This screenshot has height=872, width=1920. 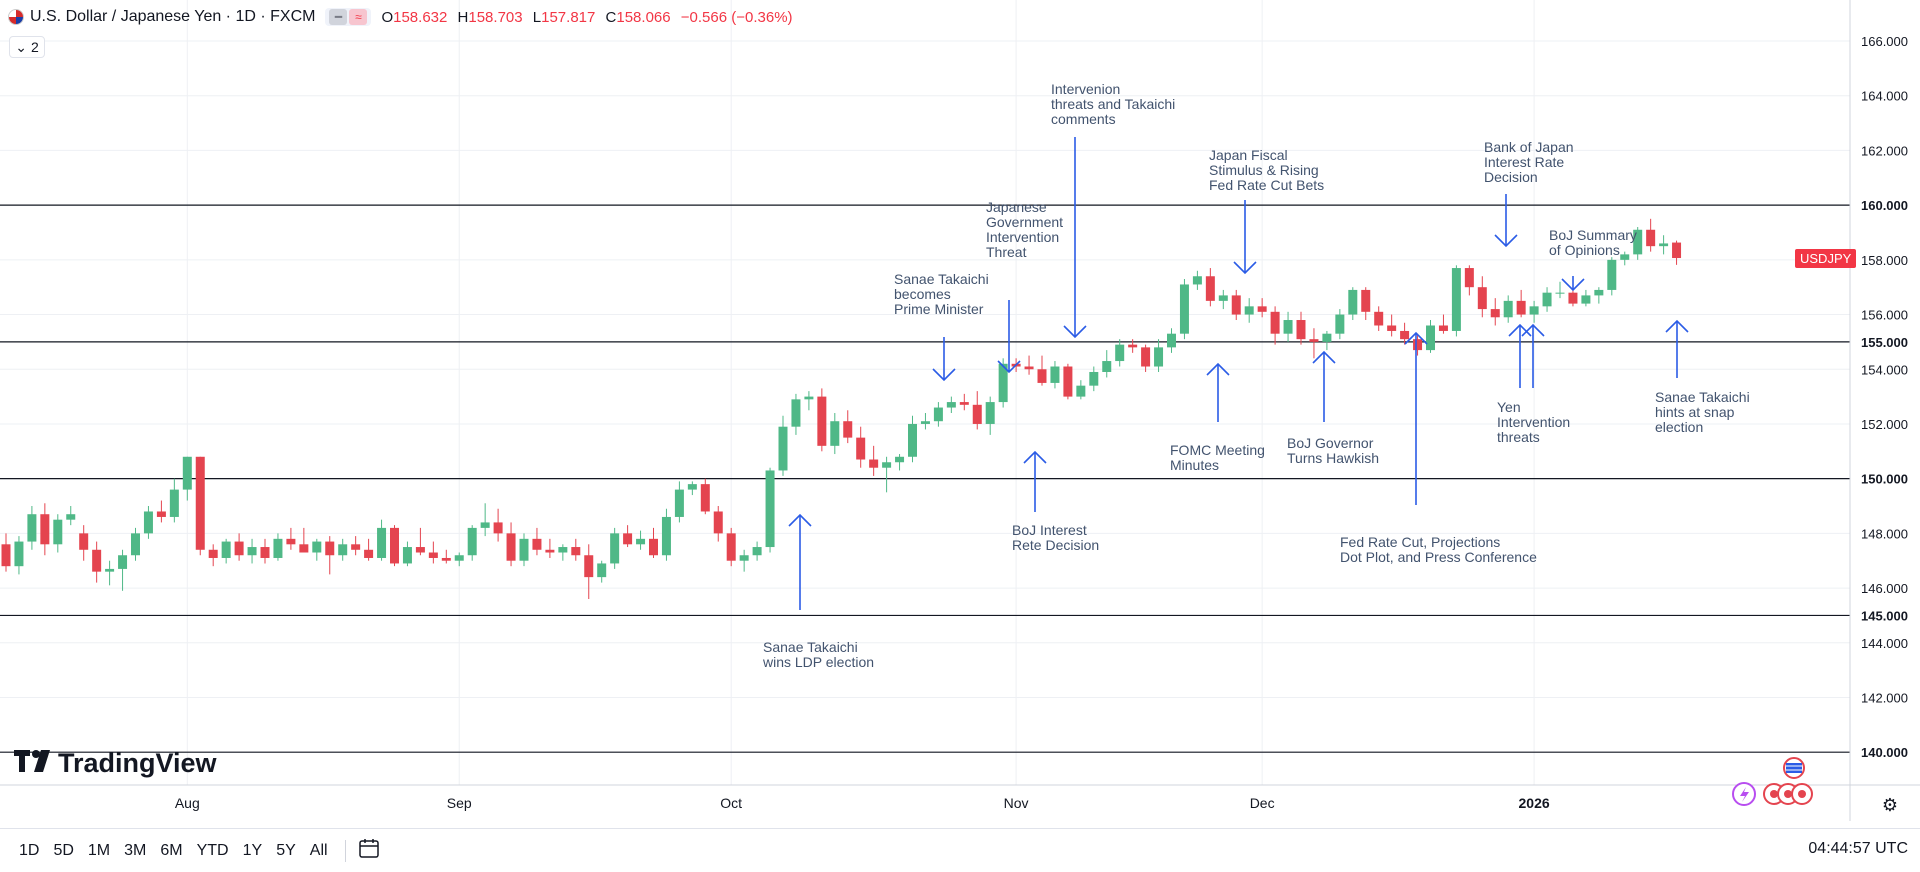 I want to click on symbol-title: U.S. Dollar / Japanese Yen · 1D · FXCM, so click(x=173, y=16).